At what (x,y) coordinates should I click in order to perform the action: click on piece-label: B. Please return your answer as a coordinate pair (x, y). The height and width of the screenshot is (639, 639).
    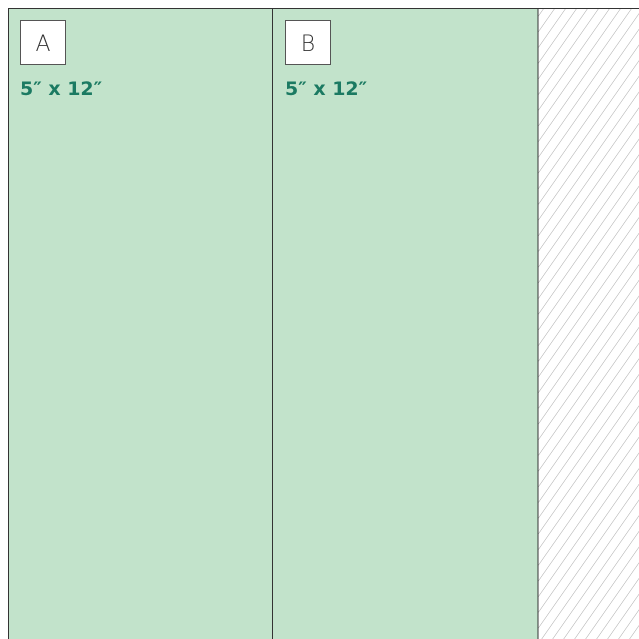
    Looking at the image, I should click on (308, 44).